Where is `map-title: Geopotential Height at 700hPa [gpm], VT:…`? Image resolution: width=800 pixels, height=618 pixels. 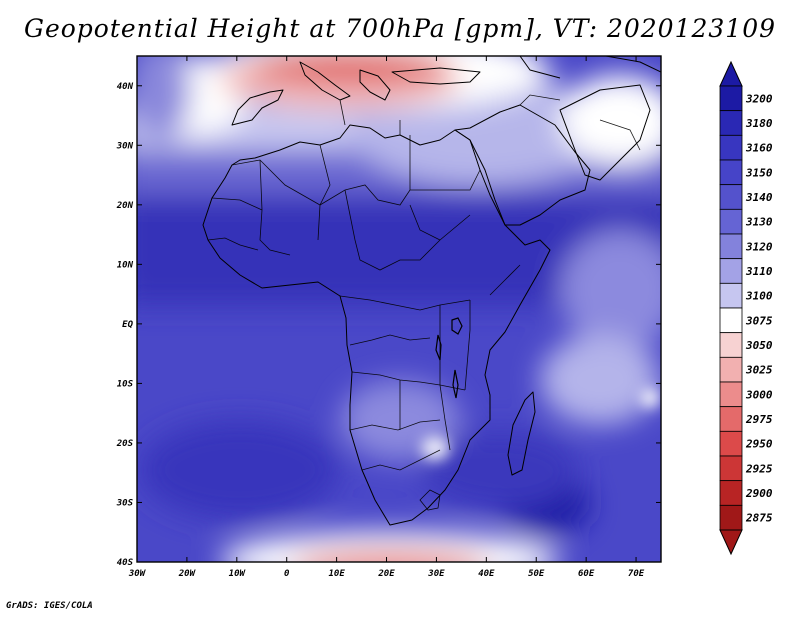
map-title: Geopotential Height at 700hPa [gpm], VT:… is located at coordinates (400, 28).